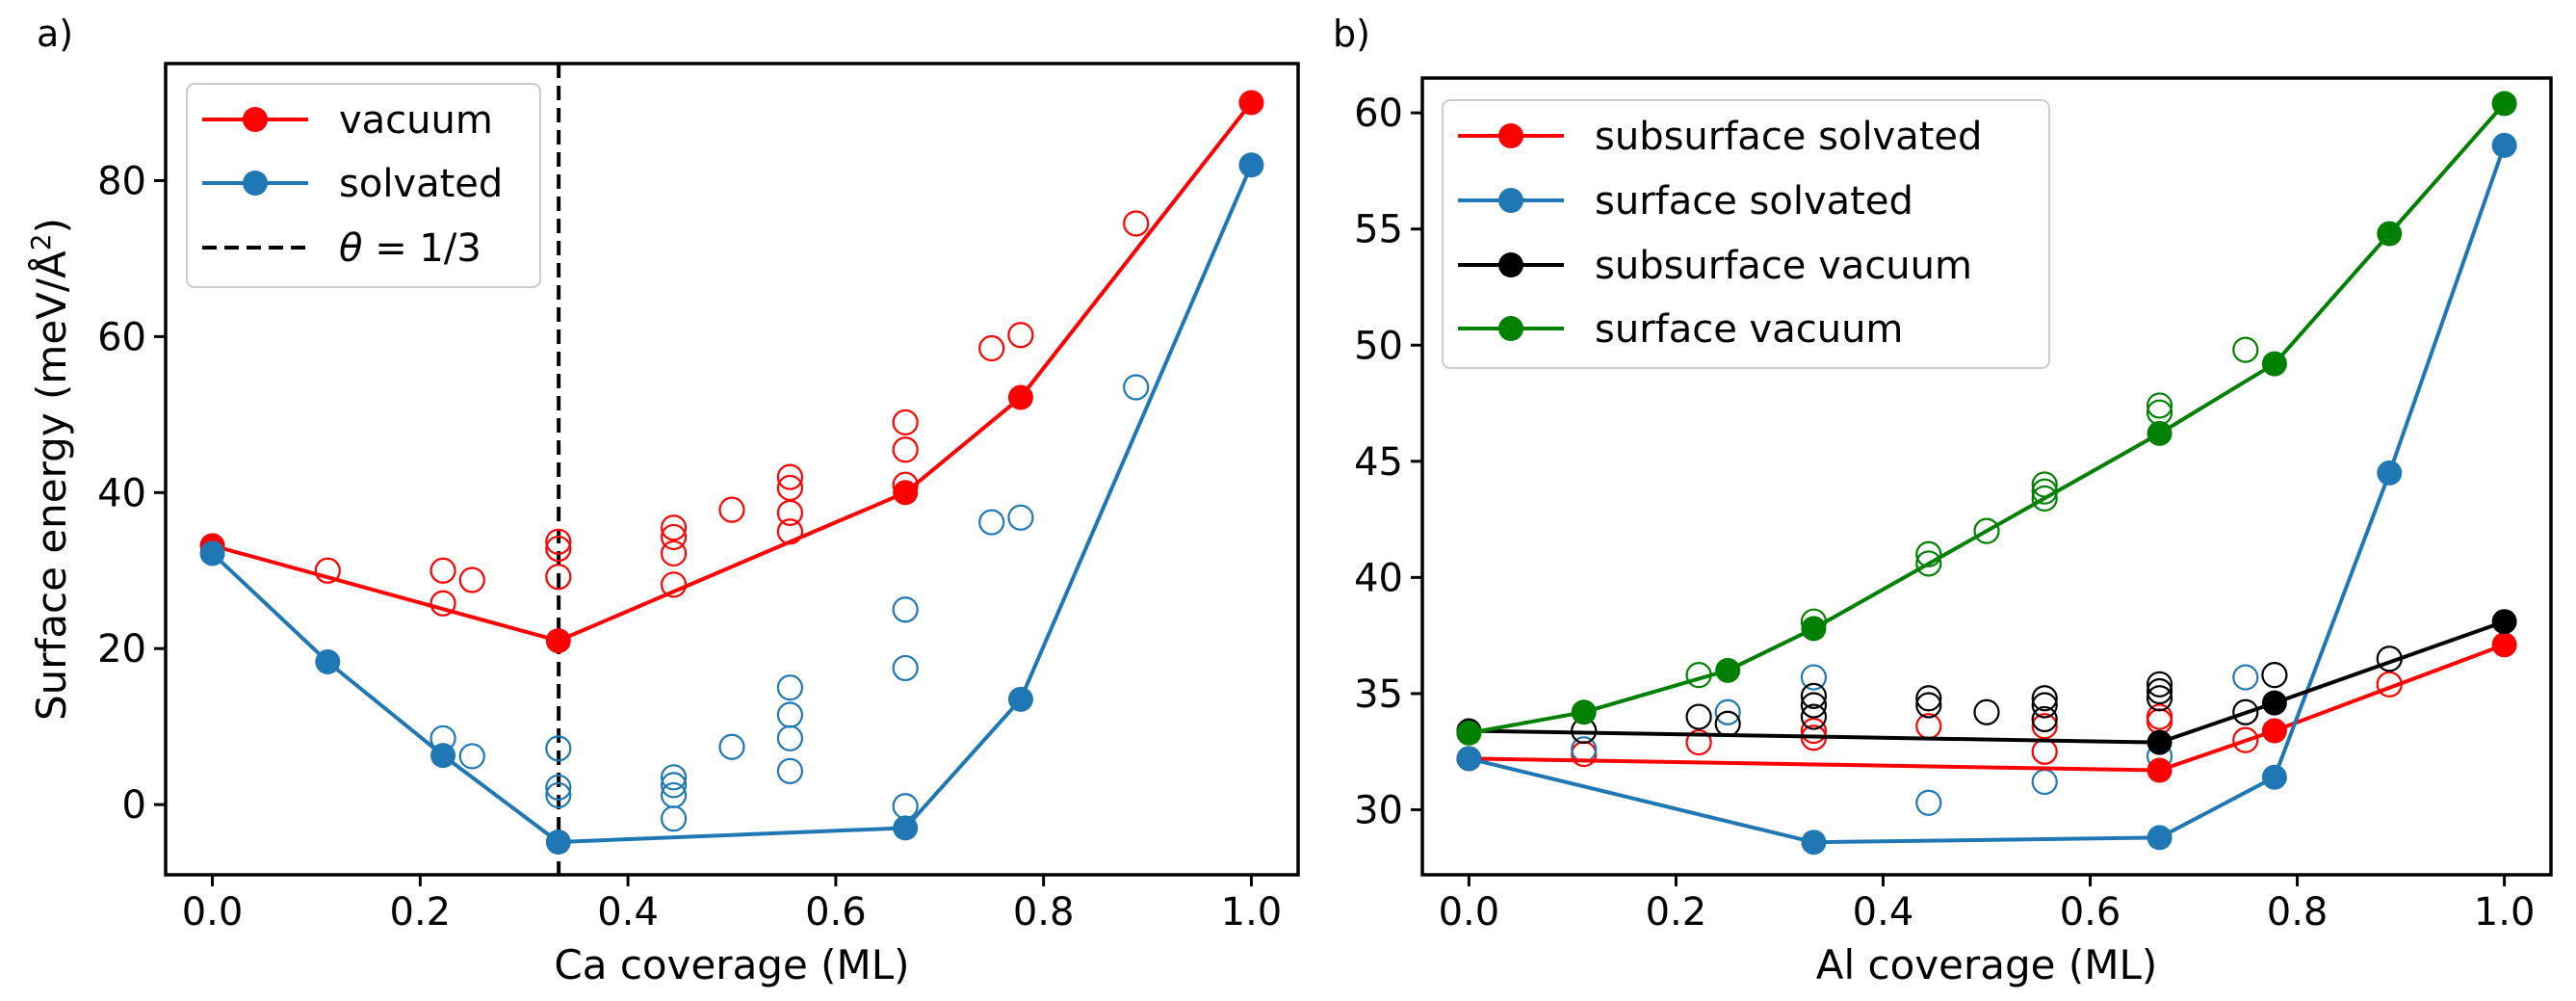  I want to click on solvated-hull-point, so click(443, 756).